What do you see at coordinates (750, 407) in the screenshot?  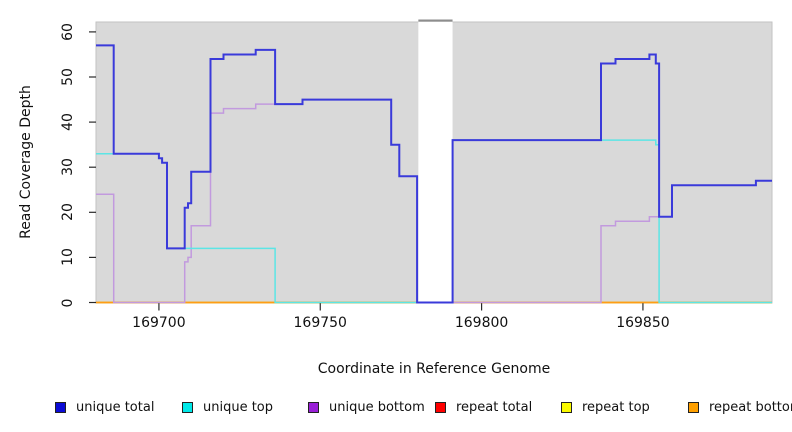 I see `legend-label: repeat bottom` at bounding box center [750, 407].